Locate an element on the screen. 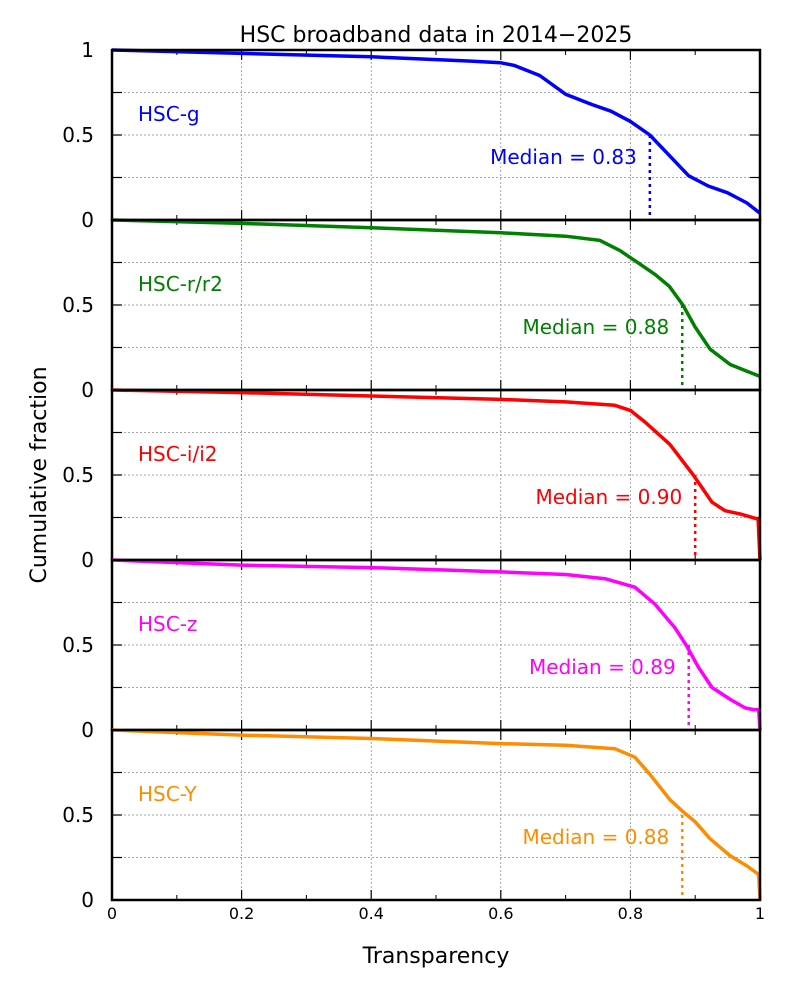 Image resolution: width=800 pixels, height=1000 pixels. x-tick-label: 0 is located at coordinates (112, 913).